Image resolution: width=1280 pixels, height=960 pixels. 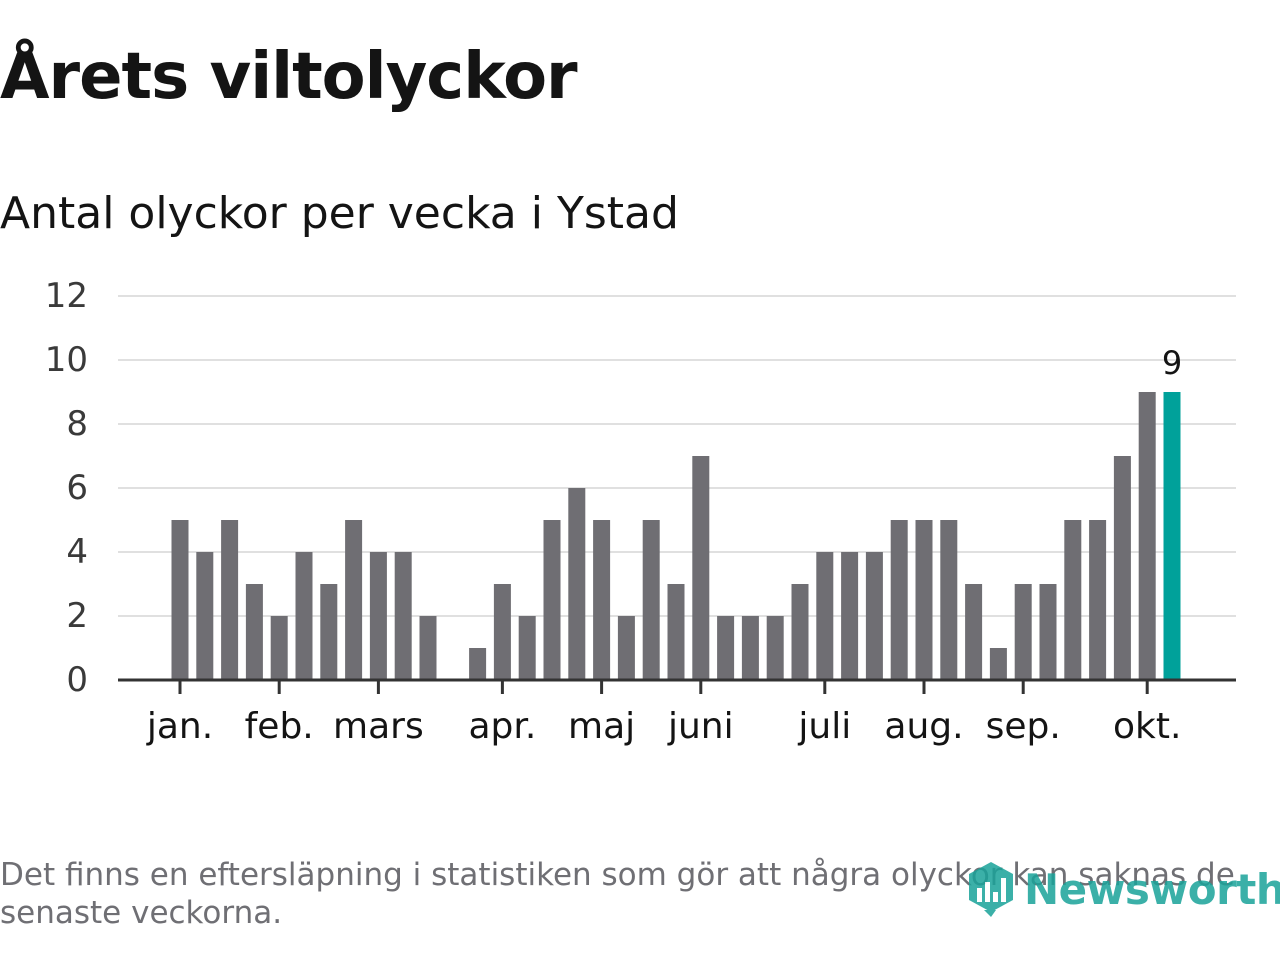 What do you see at coordinates (66, 360) in the screenshot?
I see `y-tick-label: 10` at bounding box center [66, 360].